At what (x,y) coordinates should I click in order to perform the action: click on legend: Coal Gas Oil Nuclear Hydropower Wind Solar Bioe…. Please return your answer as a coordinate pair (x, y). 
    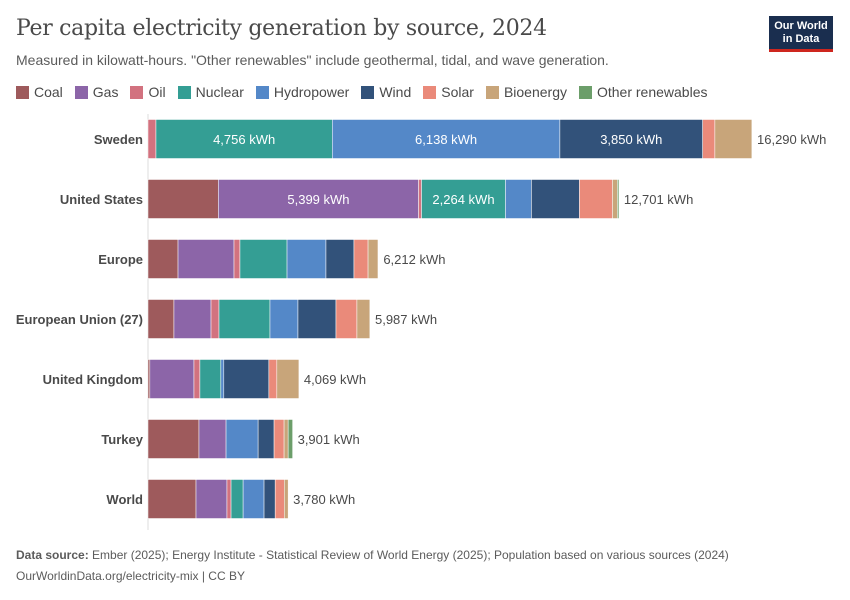
    Looking at the image, I should click on (362, 92).